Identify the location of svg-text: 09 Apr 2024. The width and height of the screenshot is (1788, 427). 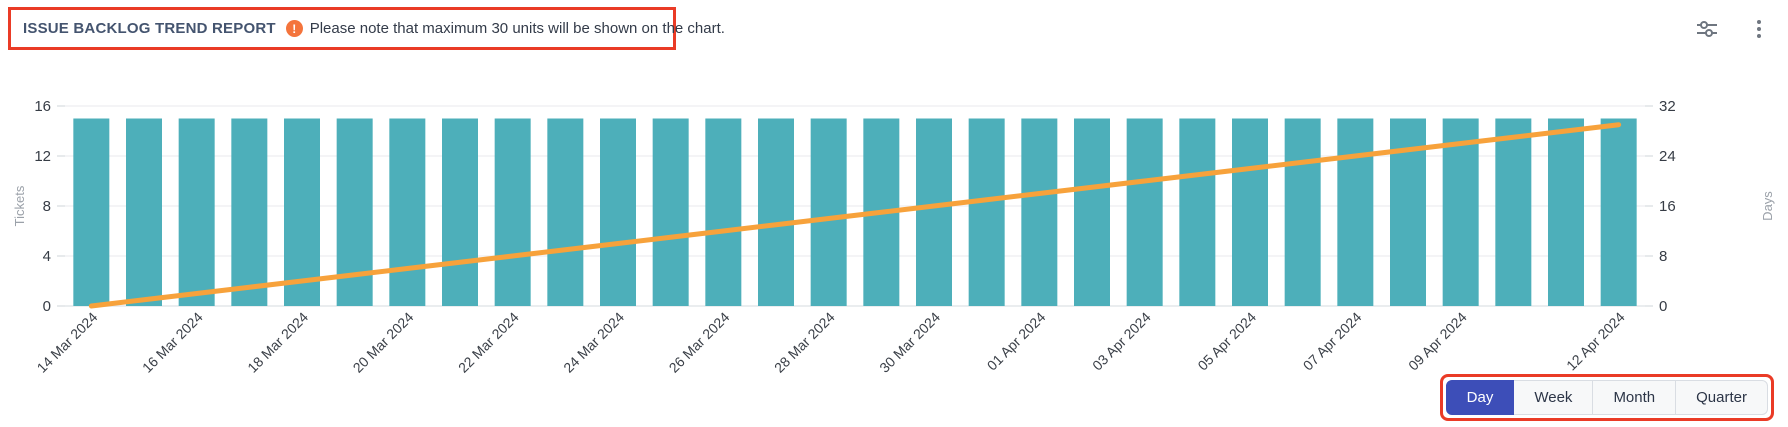
(1437, 341).